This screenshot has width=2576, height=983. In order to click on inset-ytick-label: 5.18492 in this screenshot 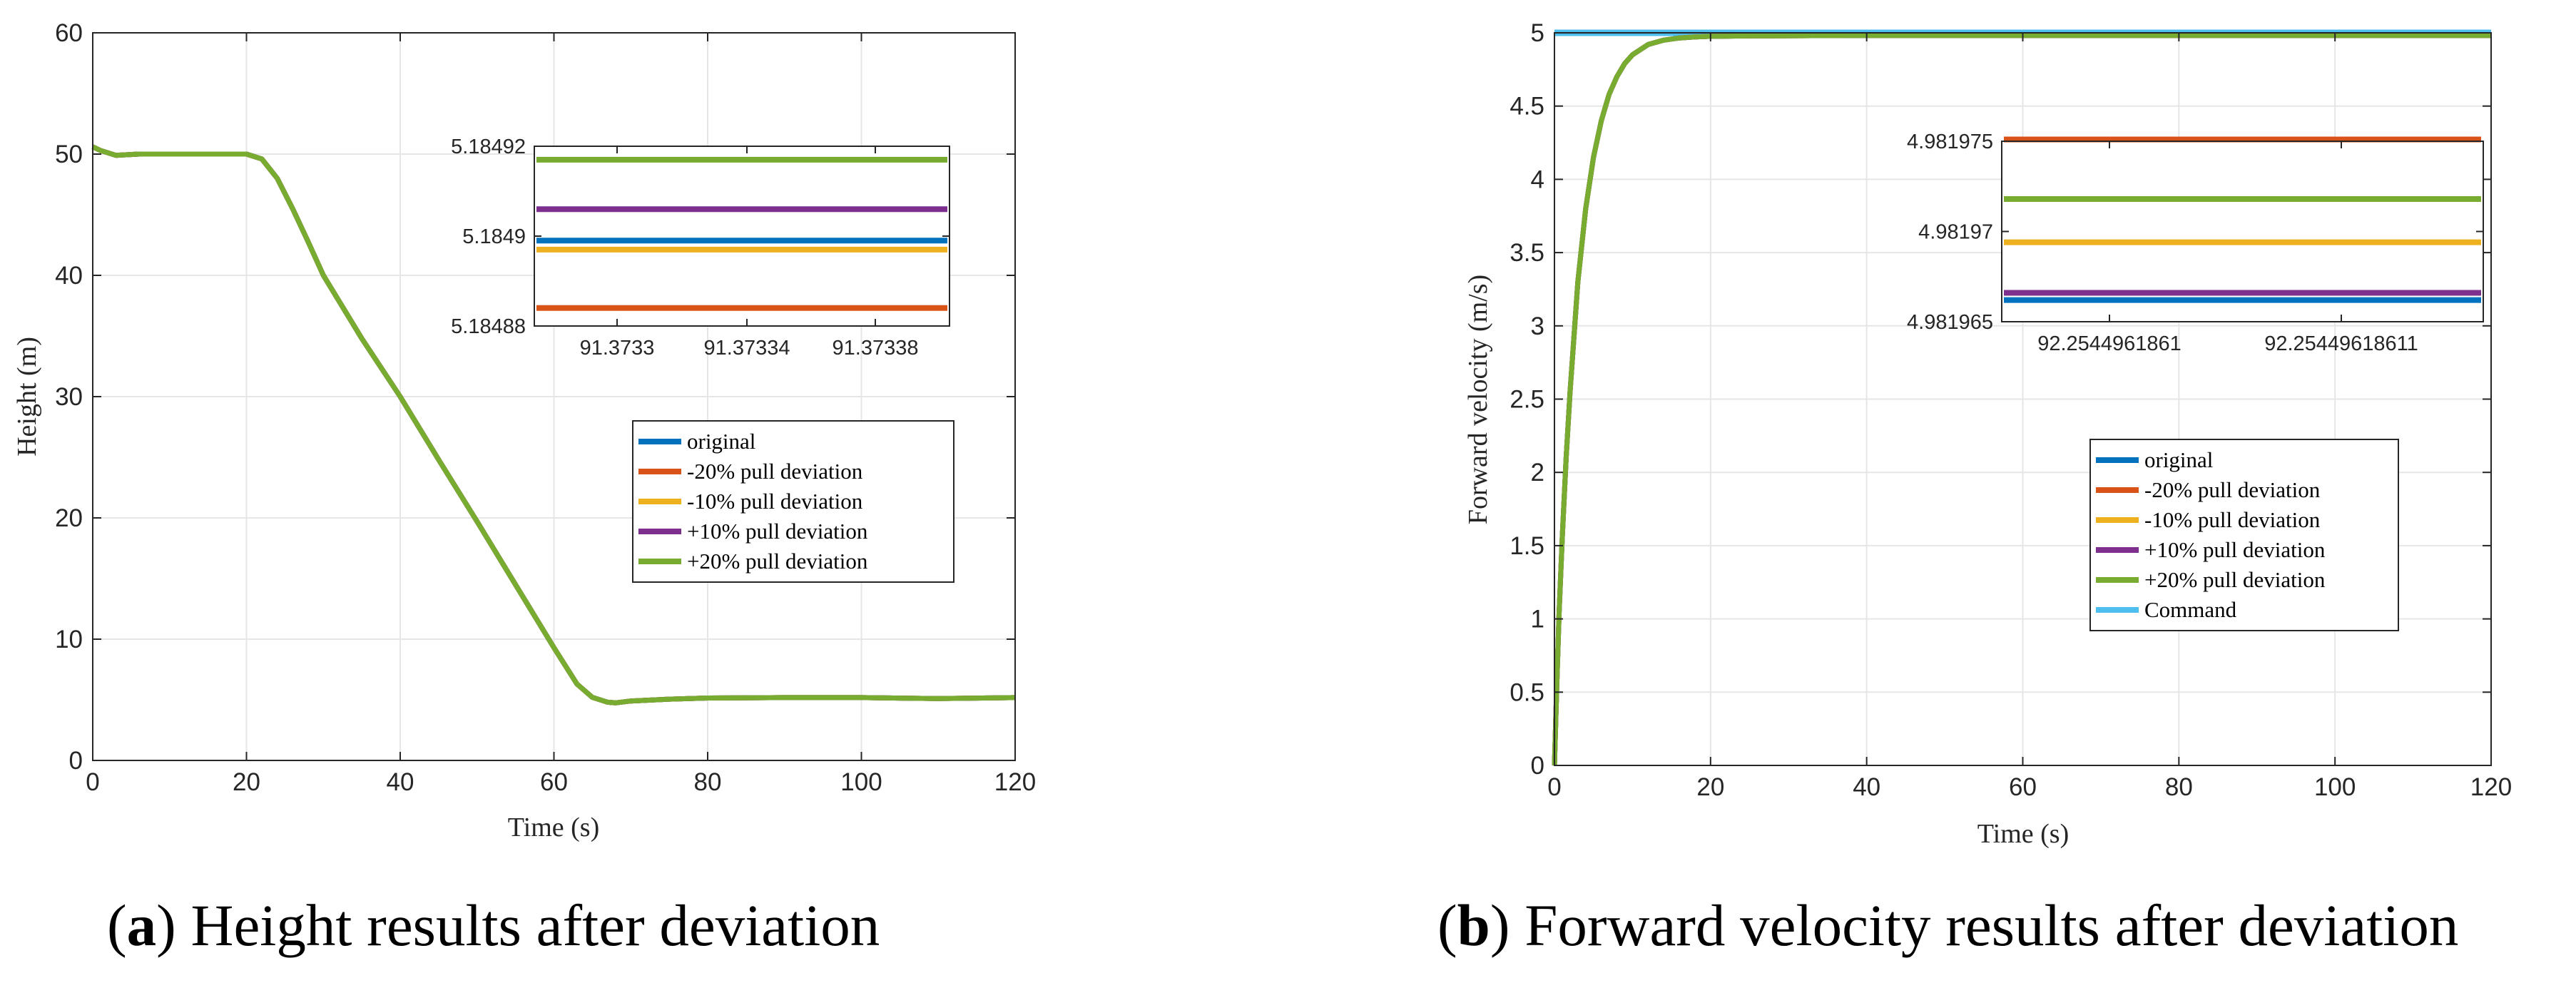, I will do `click(488, 147)`.